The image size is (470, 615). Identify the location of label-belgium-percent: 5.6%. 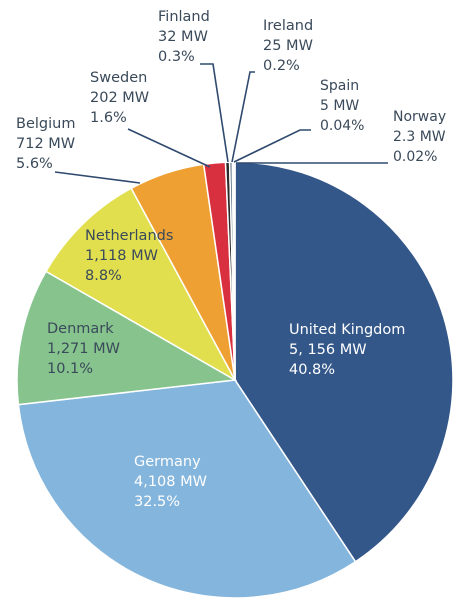
(34, 164).